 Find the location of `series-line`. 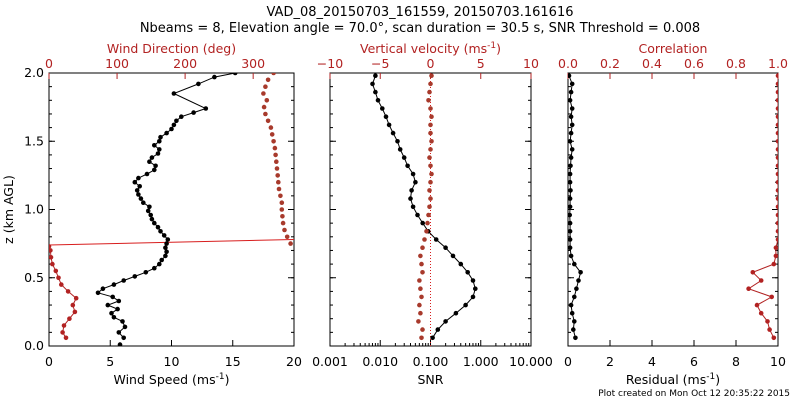

series-line is located at coordinates (166, 206).